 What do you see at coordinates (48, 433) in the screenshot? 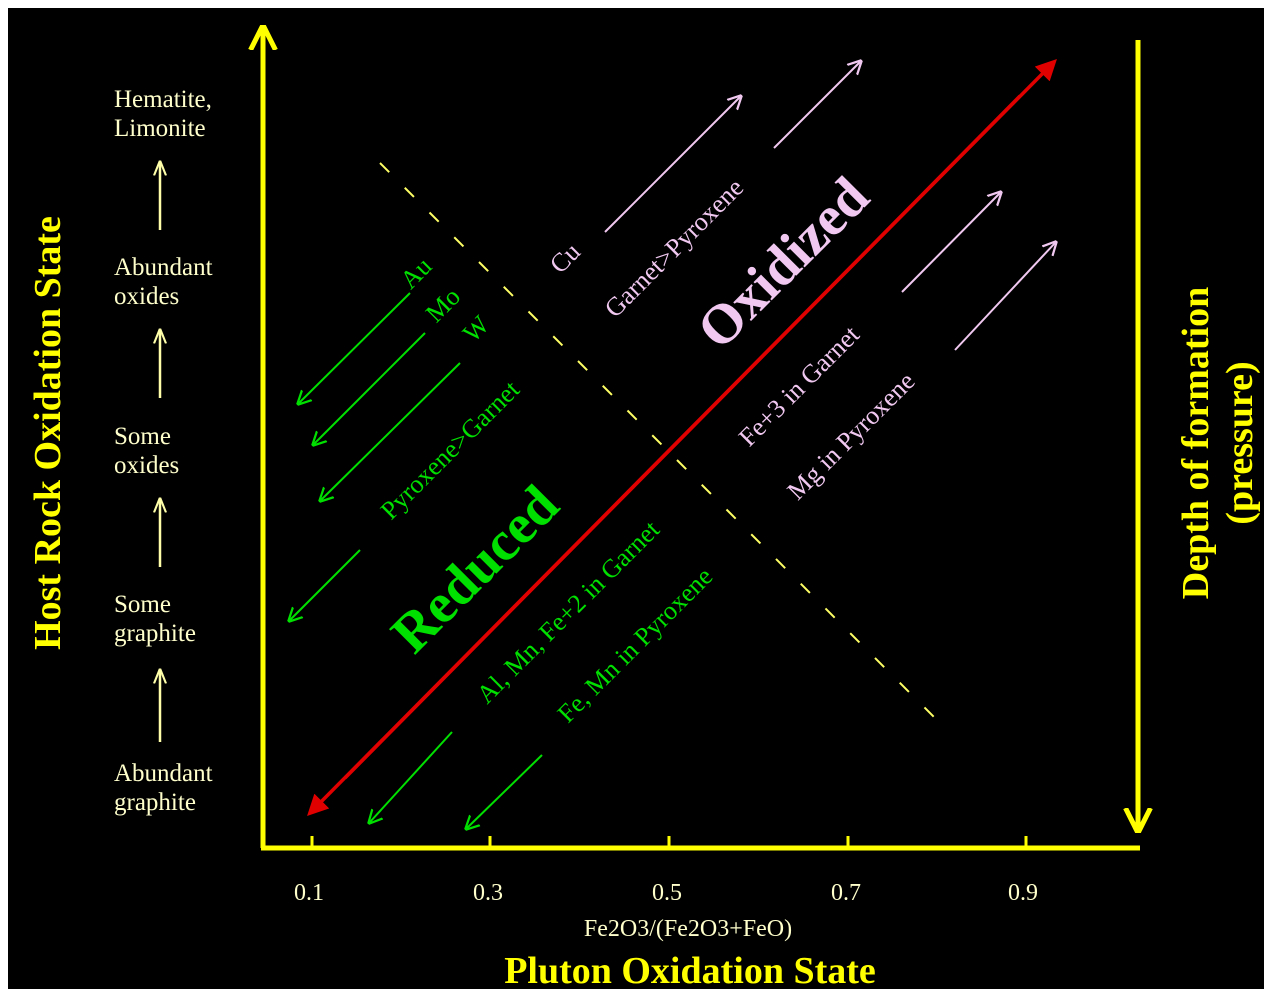
I see `y-axis-title: Host Rock Oxidation State` at bounding box center [48, 433].